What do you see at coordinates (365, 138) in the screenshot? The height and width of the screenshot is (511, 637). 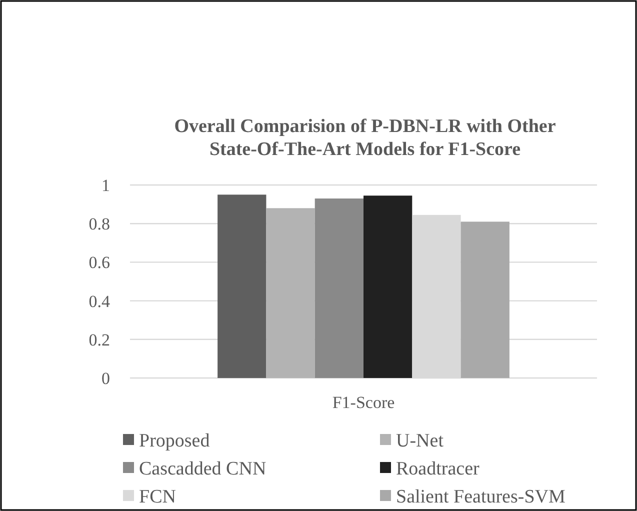 I see `chart-title: Overall Comparision of P-DBN-LR with Other State-Of-The-Art Models for F1-Score` at bounding box center [365, 138].